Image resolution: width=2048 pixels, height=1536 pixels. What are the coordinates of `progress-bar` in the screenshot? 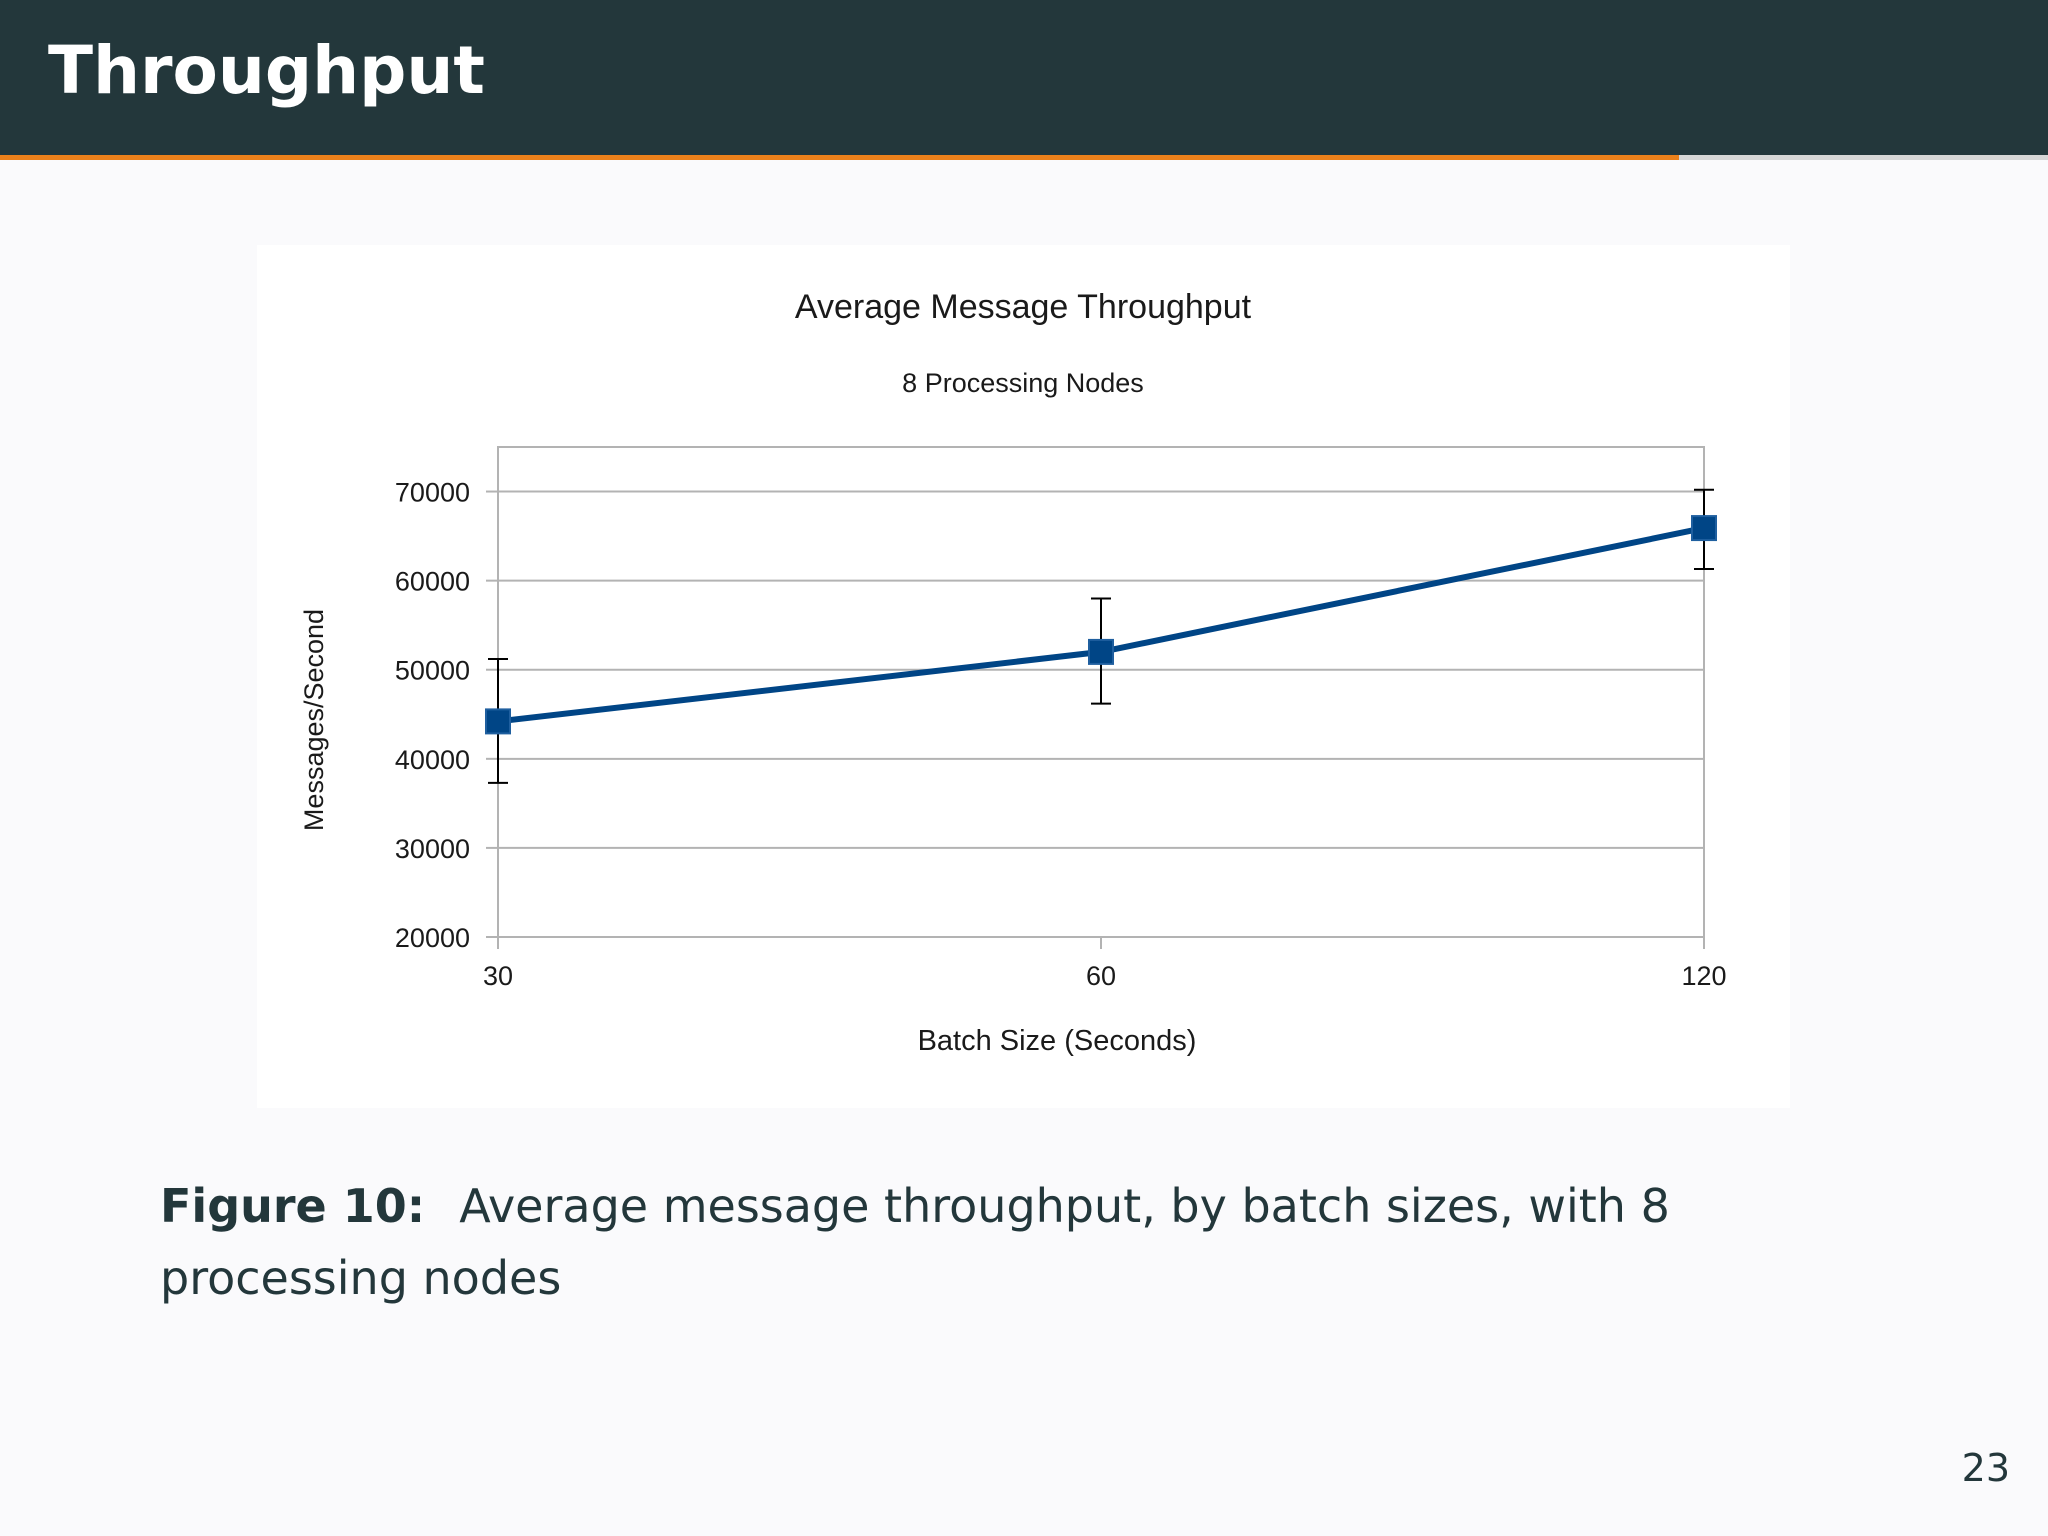 It's located at (1024, 157).